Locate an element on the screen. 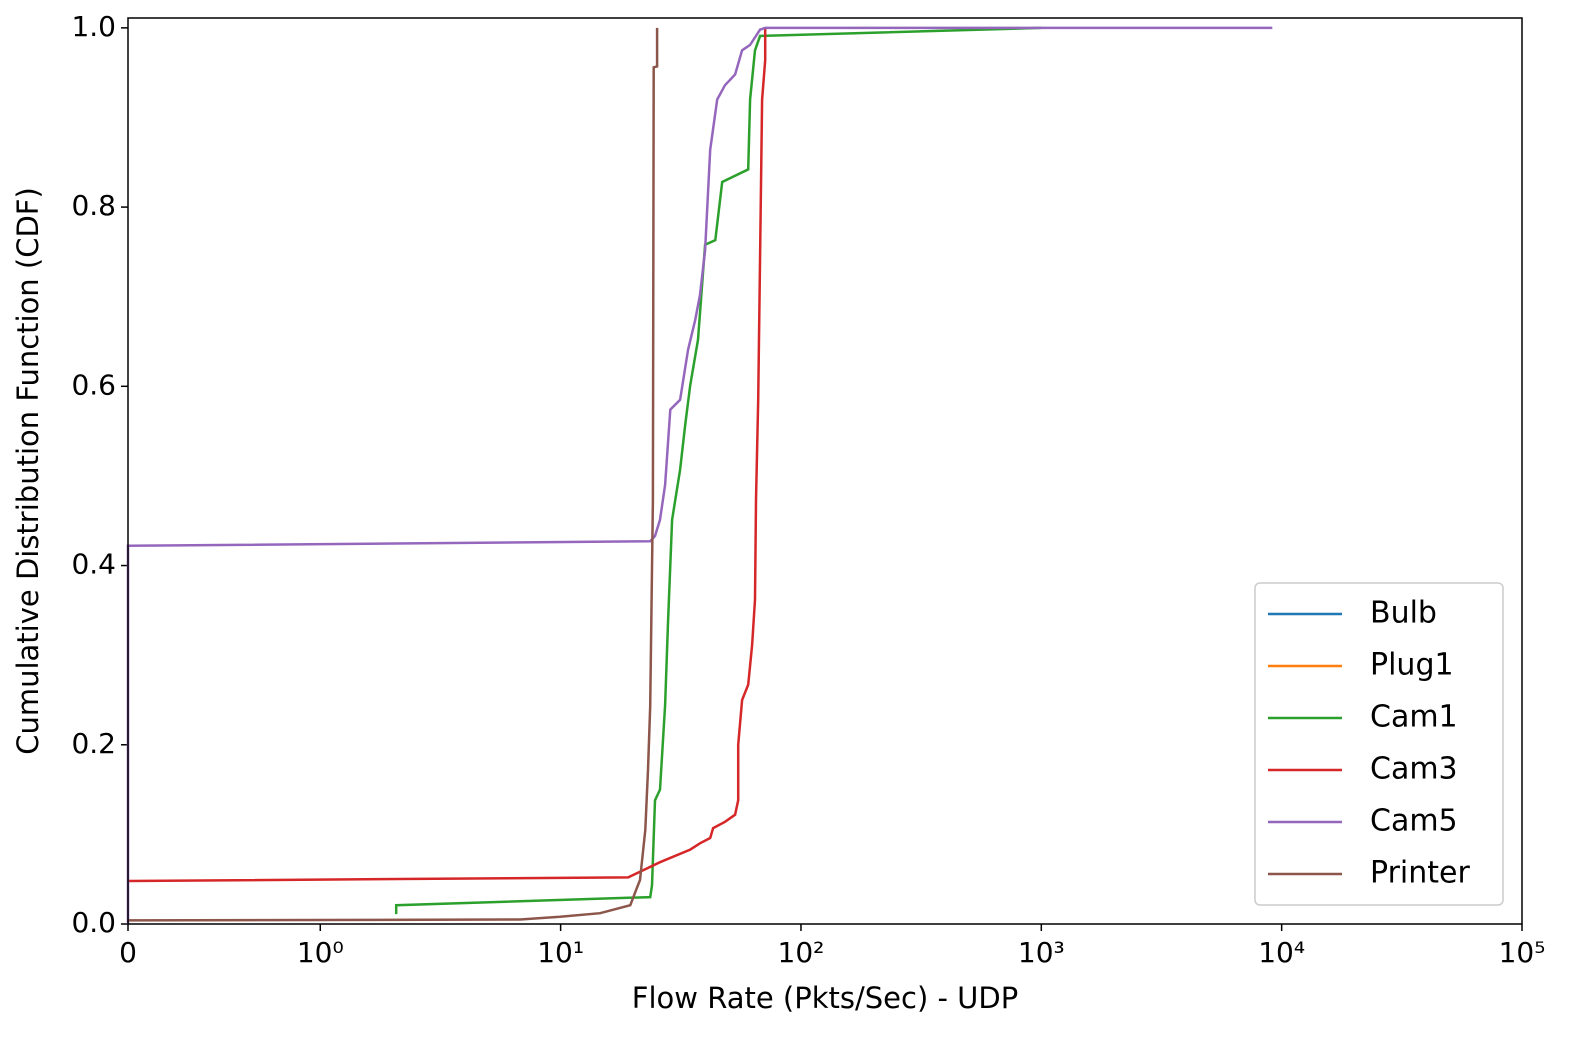  x-tick-label: 10⁰ is located at coordinates (320, 952).